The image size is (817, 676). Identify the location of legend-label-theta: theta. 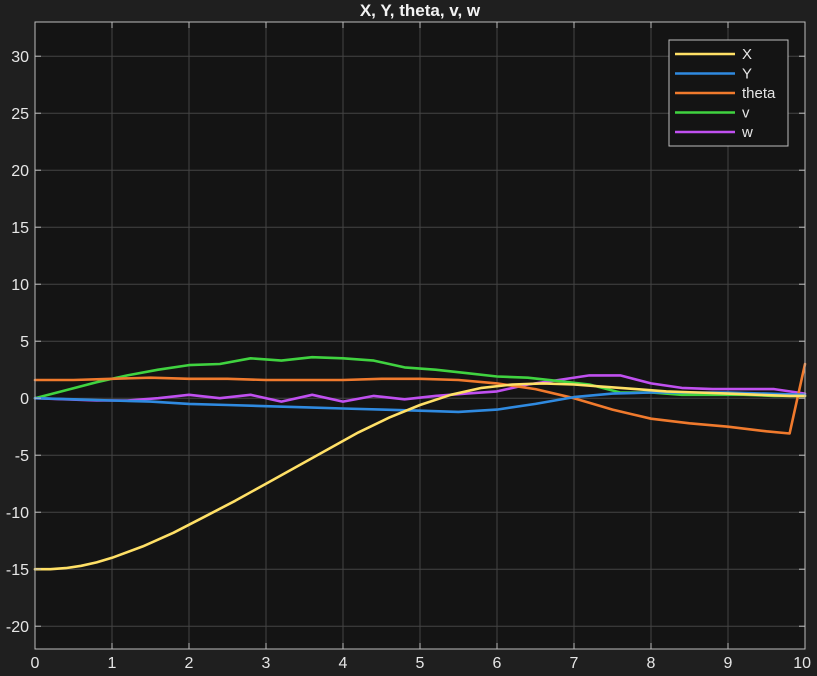
(759, 93).